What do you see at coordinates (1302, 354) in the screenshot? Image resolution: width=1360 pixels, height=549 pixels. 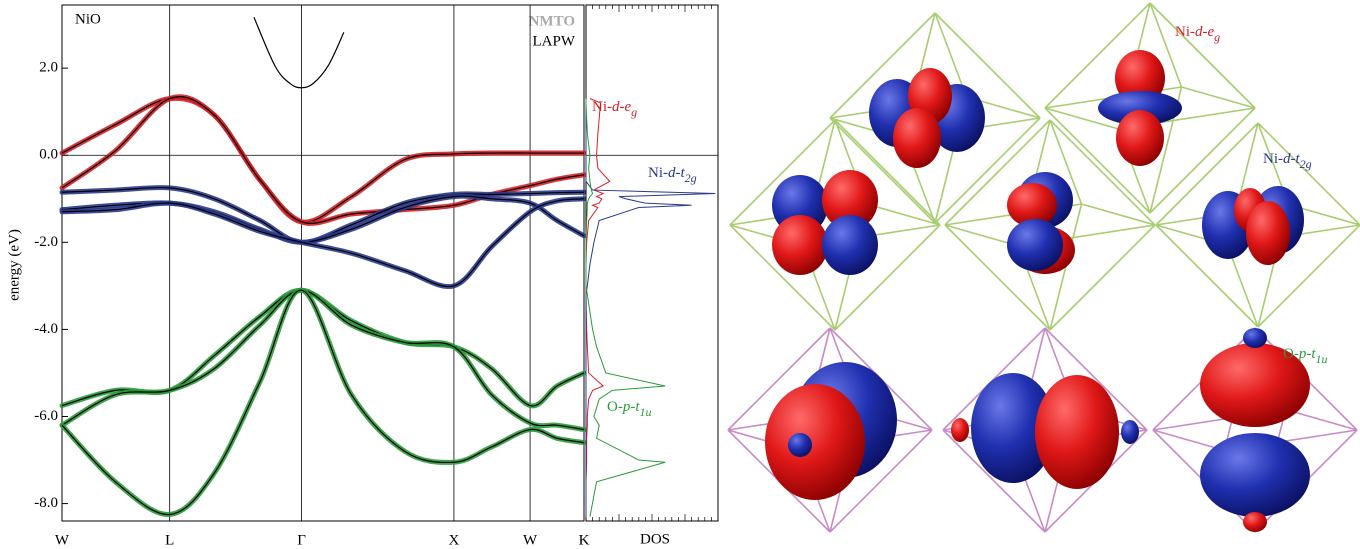 I see `label-orbital: p` at bounding box center [1302, 354].